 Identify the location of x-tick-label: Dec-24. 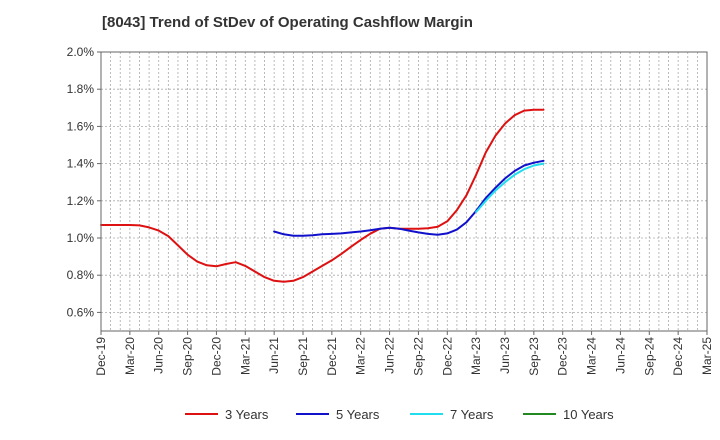
(678, 356).